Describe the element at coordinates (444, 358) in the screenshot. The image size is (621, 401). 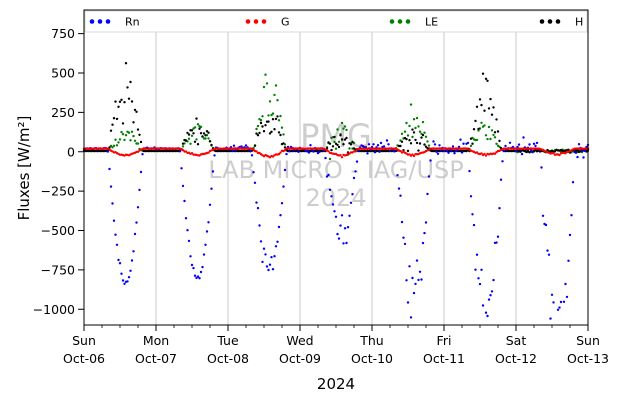
I see `x-tick-date: Oct-11` at that location.